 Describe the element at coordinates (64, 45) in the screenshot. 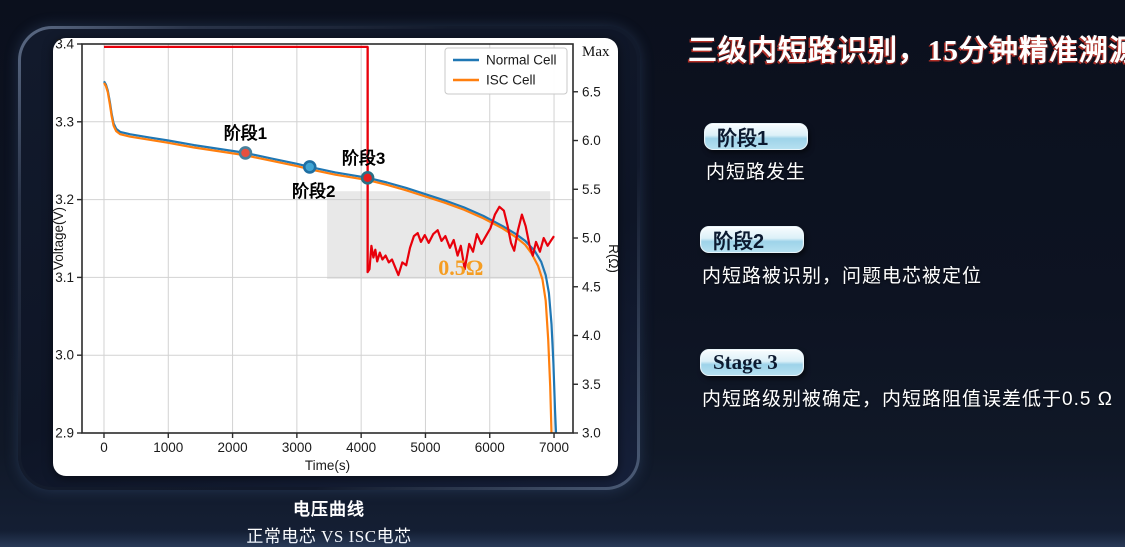

I see `y-left-tick: 3.4` at that location.